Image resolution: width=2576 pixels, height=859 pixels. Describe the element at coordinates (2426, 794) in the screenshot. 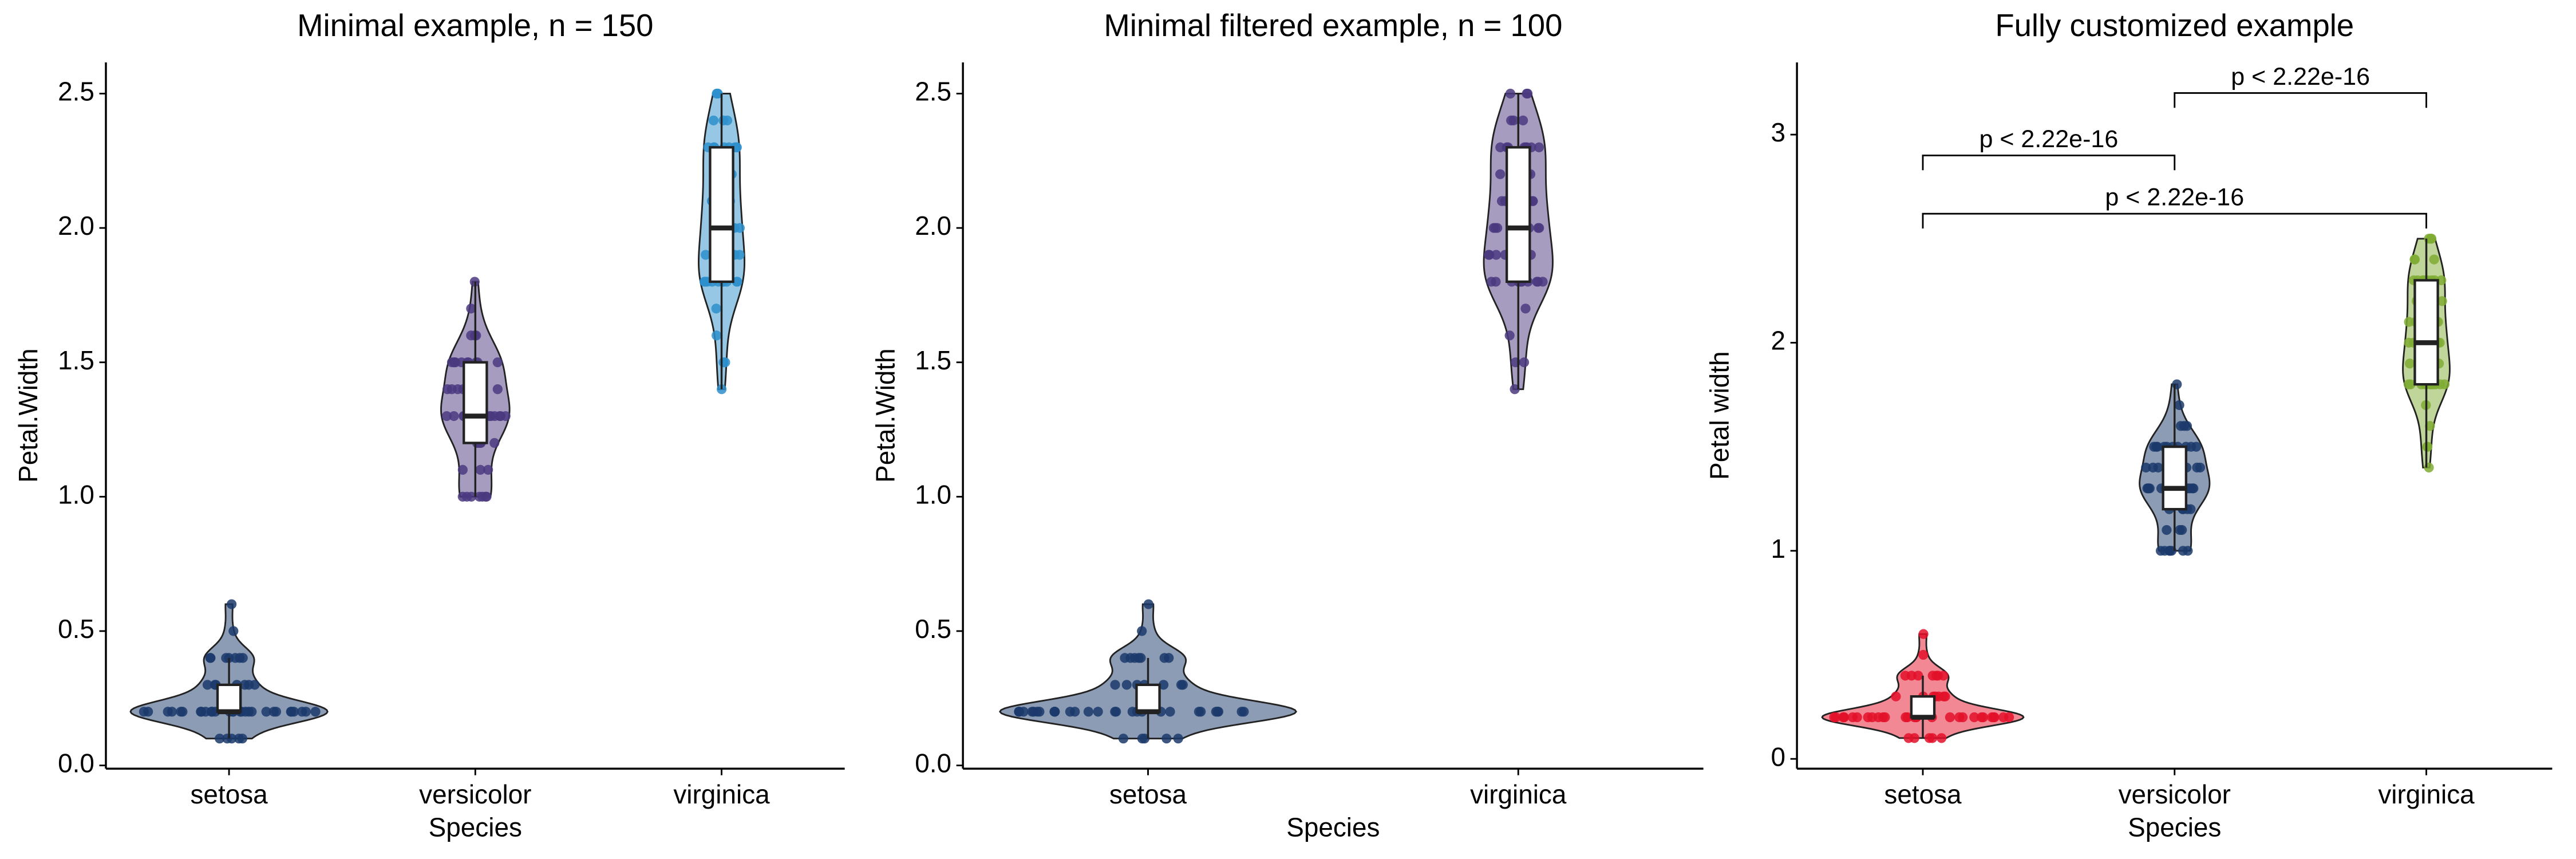

I see `x-tick-label: virginica` at that location.